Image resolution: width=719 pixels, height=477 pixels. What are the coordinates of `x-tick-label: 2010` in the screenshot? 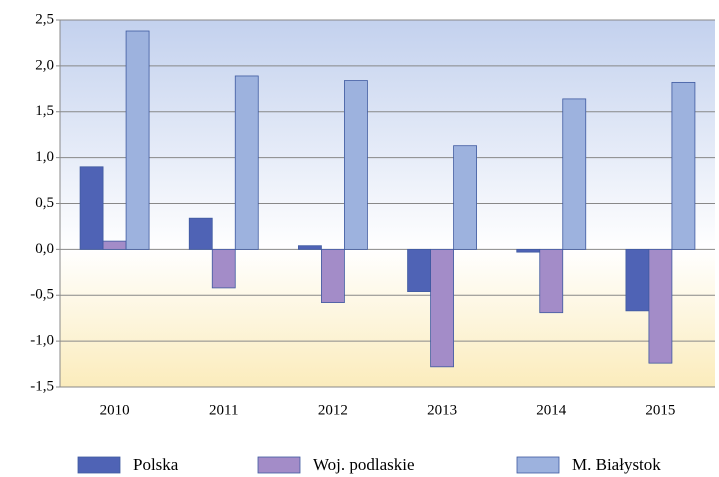 It's located at (115, 410).